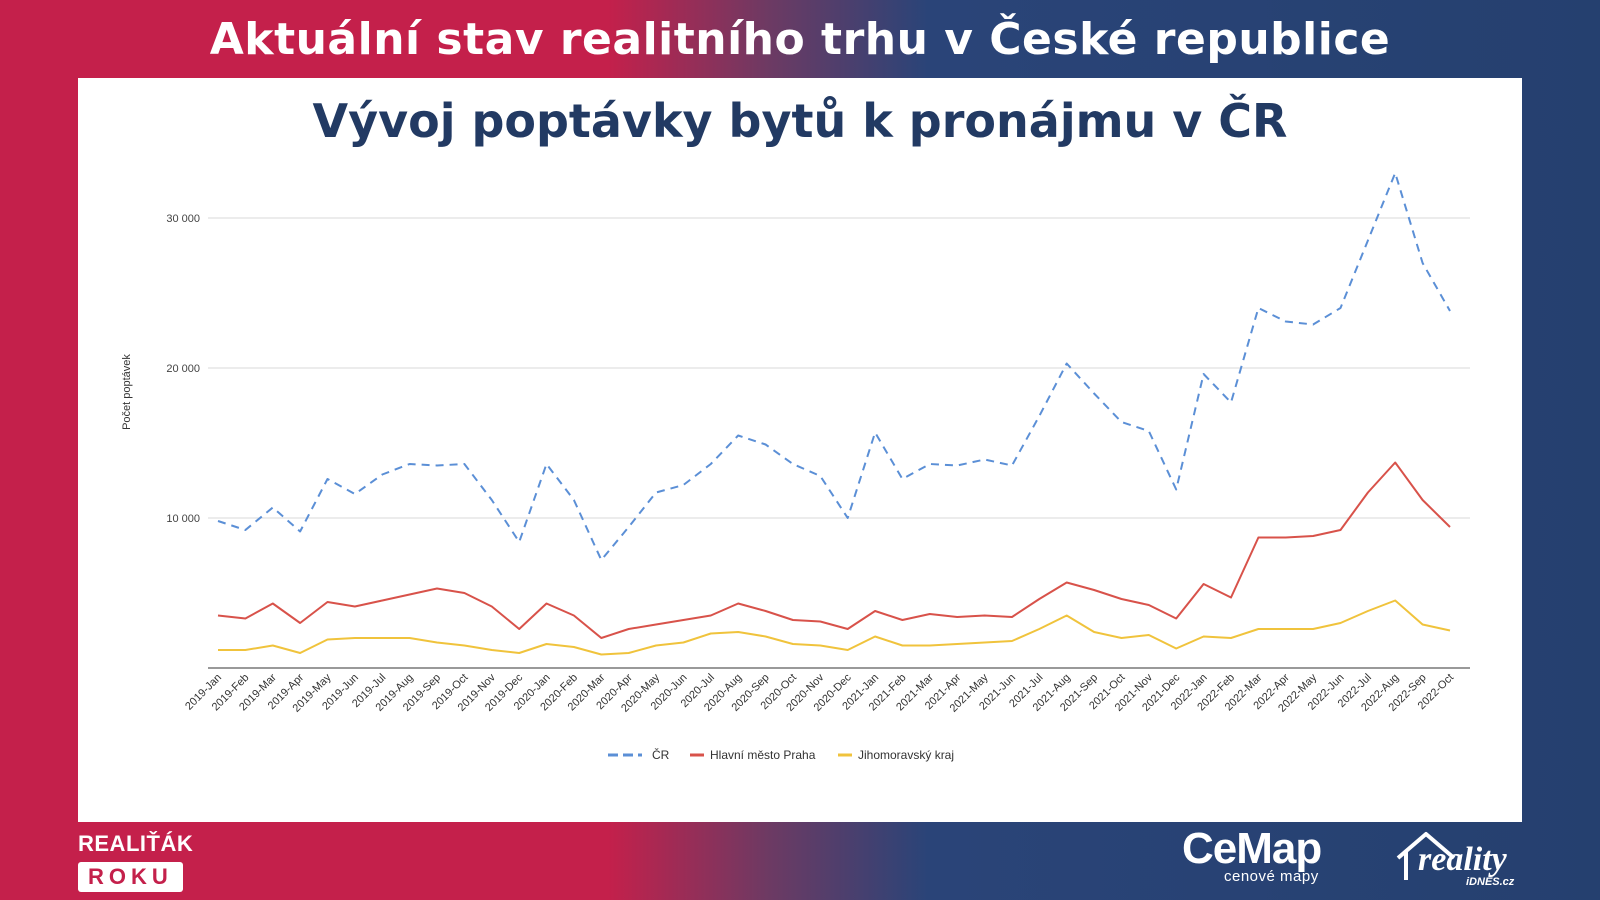 The image size is (1600, 900). What do you see at coordinates (1252, 848) in the screenshot?
I see `cemap-logo-text: CeMap` at bounding box center [1252, 848].